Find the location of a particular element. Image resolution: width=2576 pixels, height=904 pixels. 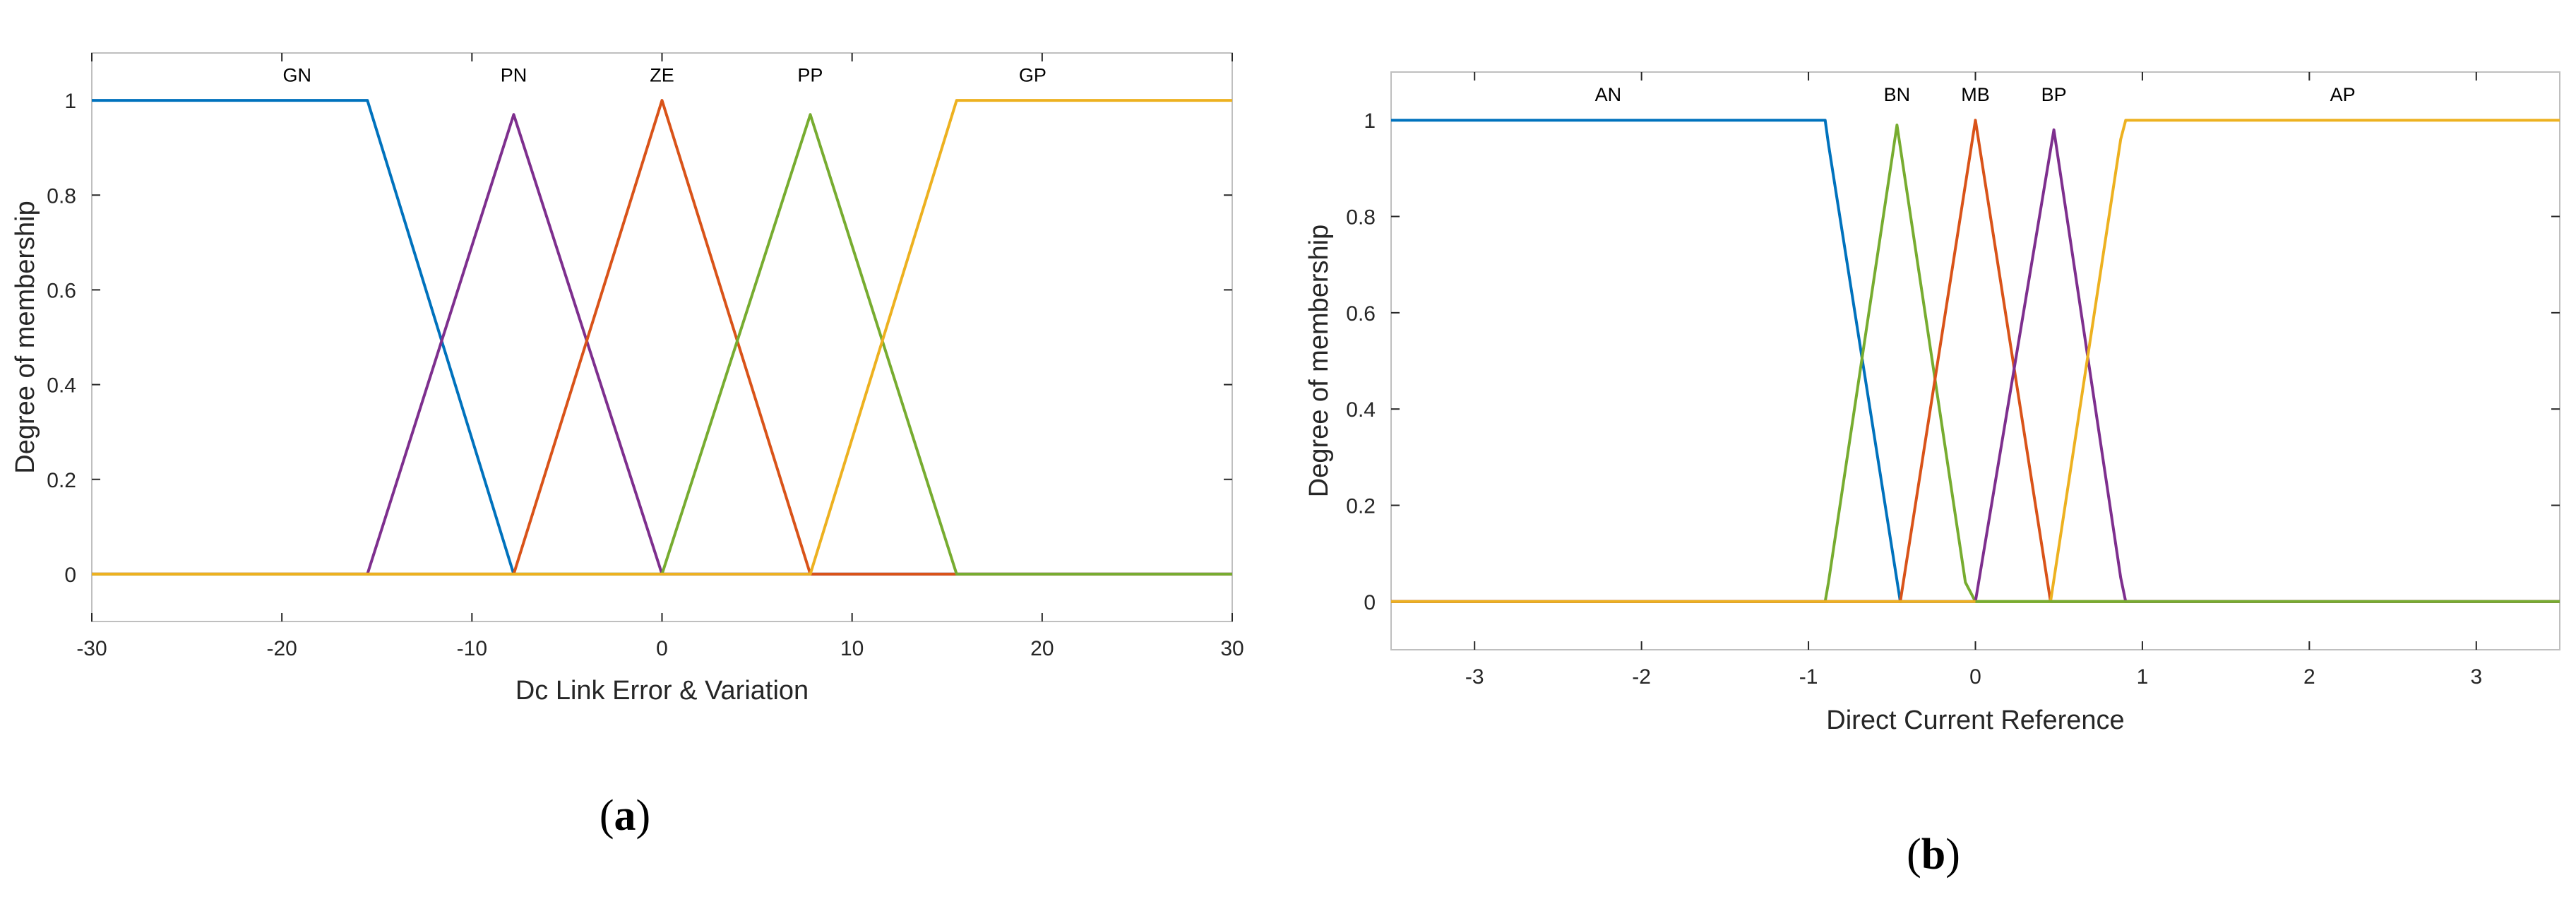

series-label-gn: GN is located at coordinates (296, 74).